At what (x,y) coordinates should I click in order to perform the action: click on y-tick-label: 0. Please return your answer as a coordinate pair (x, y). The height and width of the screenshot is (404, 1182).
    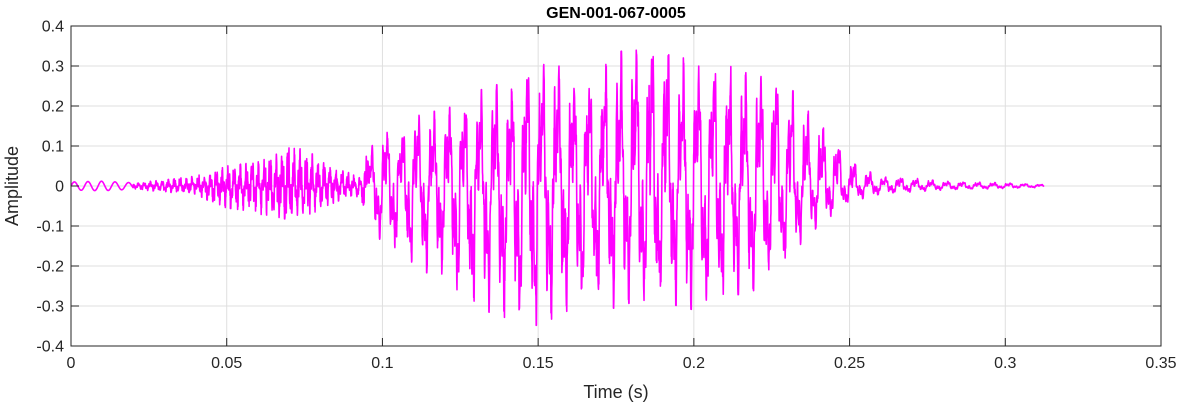
    Looking at the image, I should click on (59, 187).